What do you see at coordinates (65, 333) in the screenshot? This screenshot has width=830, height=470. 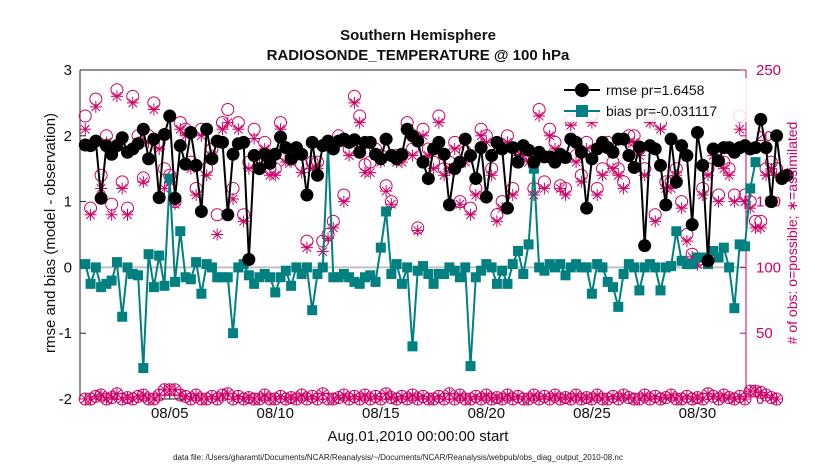 I see `y-tick-label: -1` at bounding box center [65, 333].